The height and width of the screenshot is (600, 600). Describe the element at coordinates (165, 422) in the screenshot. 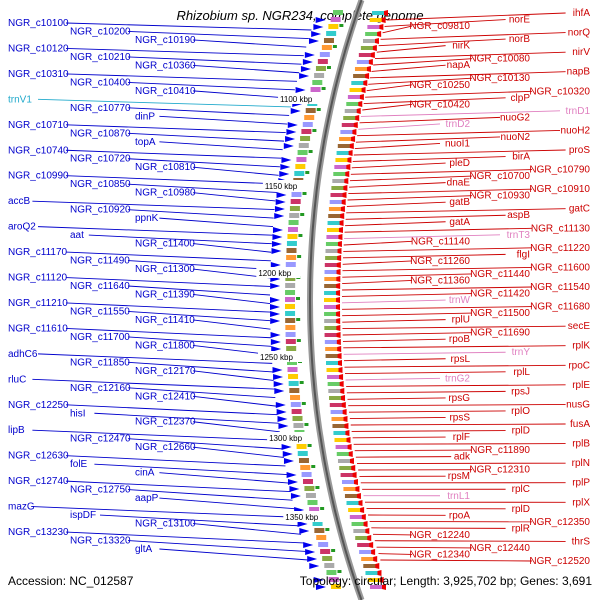

I see `left-gene-label: NGR_c12370` at that location.